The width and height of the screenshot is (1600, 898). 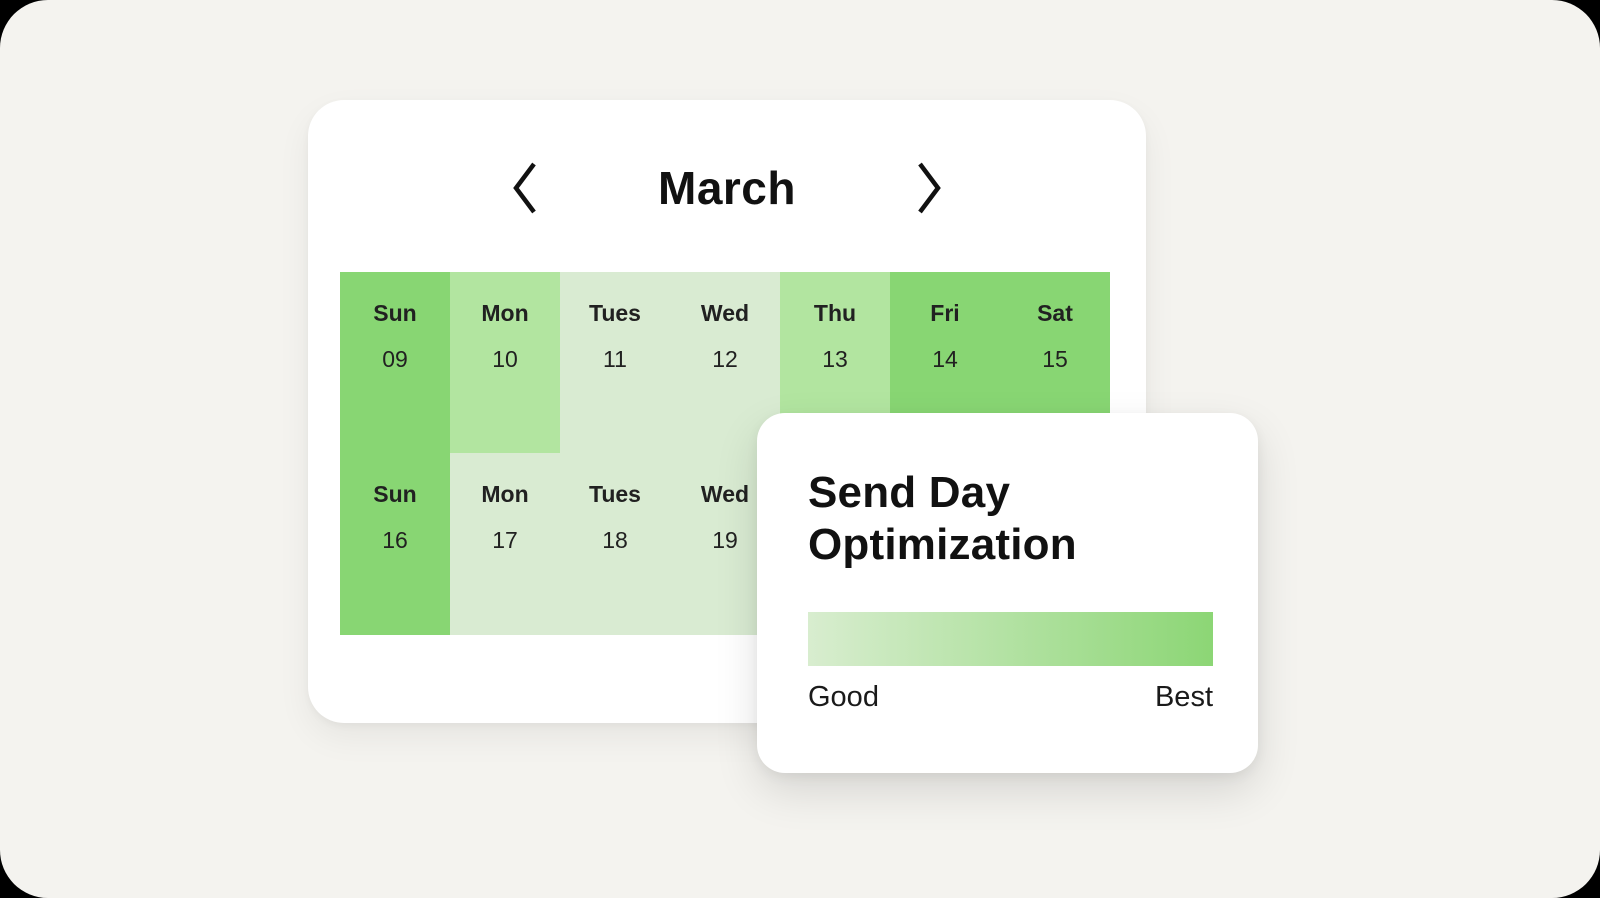 What do you see at coordinates (1007, 593) in the screenshot?
I see `send-day-optimization-card: Send Day Optimization Good Best` at bounding box center [1007, 593].